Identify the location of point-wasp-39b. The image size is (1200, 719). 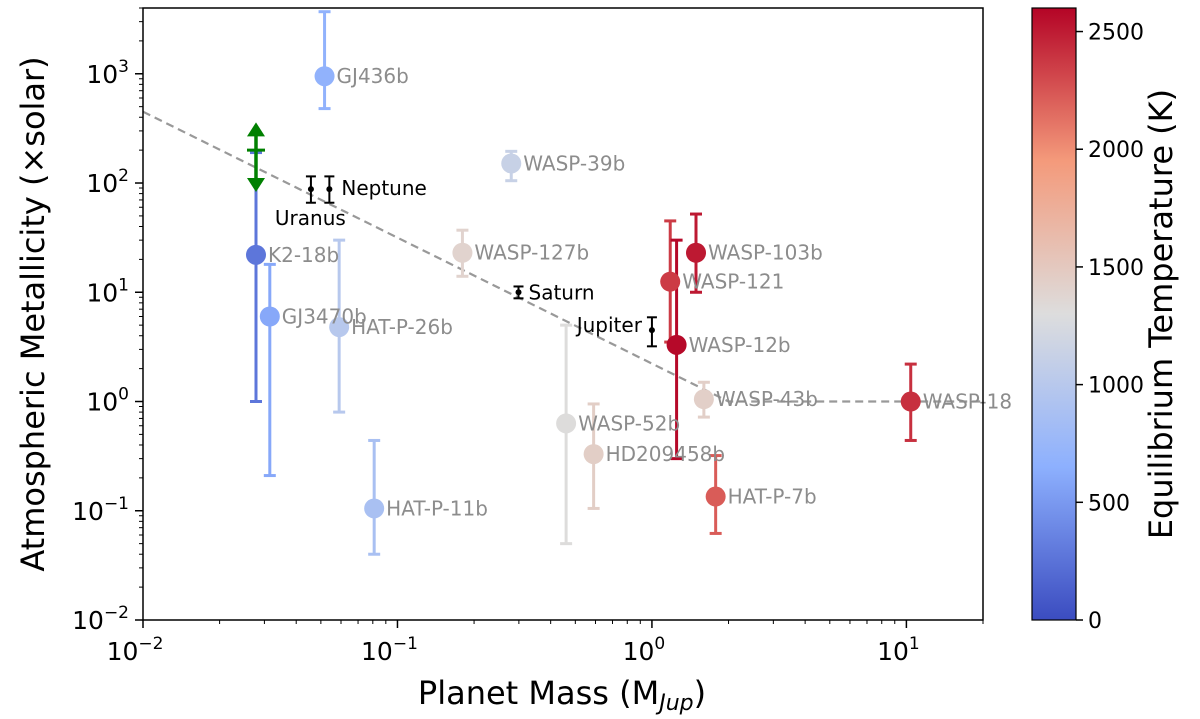
(511, 163).